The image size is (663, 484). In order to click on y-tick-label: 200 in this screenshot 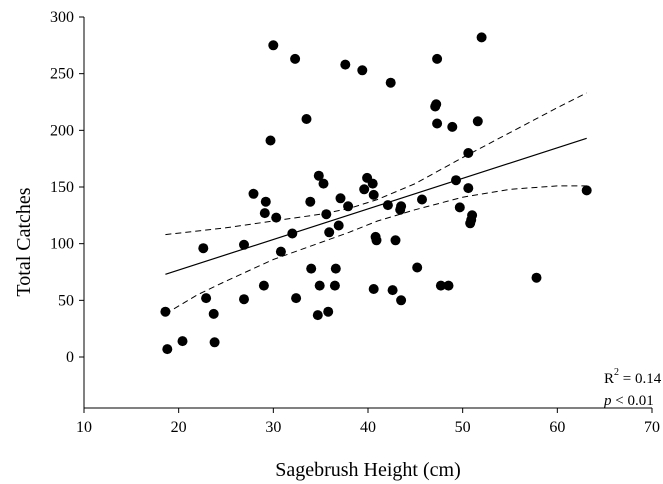, I will do `click(62, 130)`.